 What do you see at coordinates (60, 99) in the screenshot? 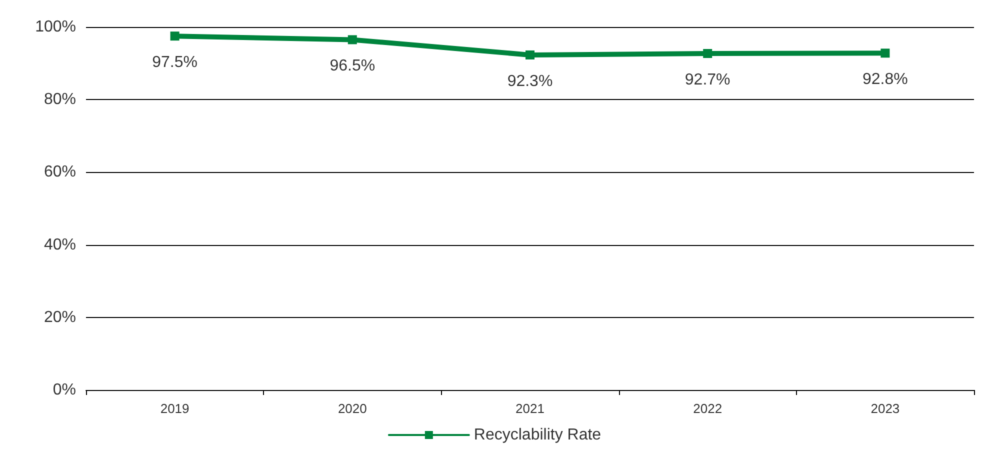
I see `y-tick-label: 80%` at bounding box center [60, 99].